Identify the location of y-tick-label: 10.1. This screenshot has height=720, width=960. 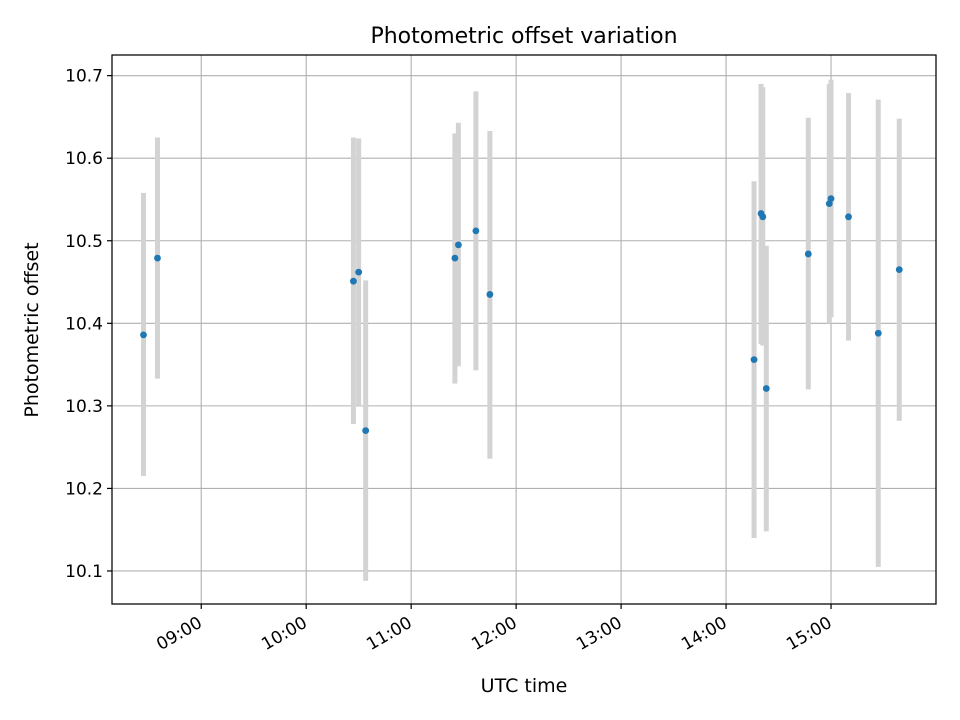
(84, 572).